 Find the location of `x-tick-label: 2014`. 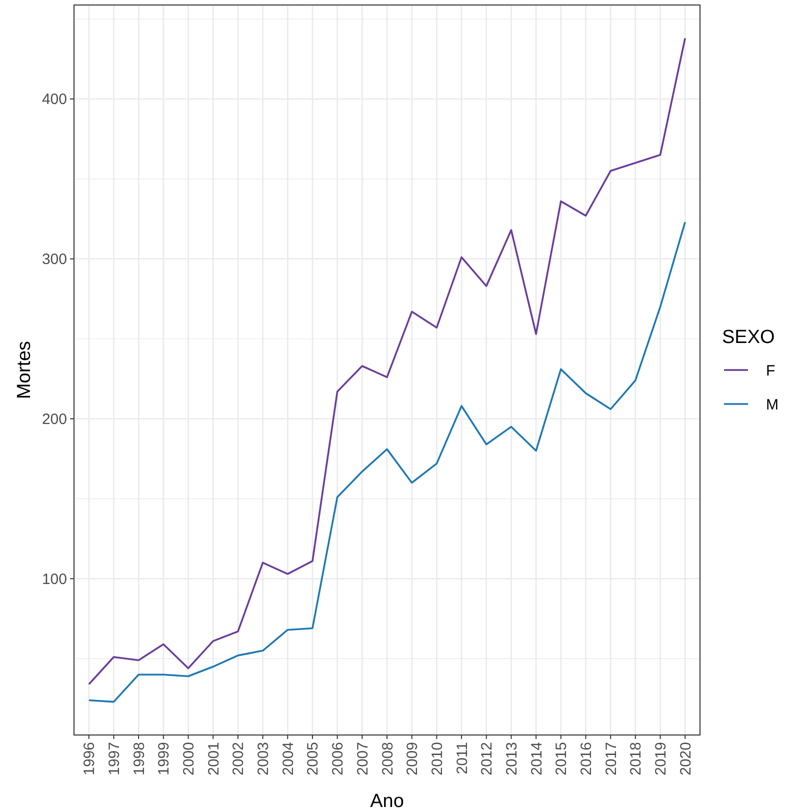

x-tick-label: 2014 is located at coordinates (537, 759).